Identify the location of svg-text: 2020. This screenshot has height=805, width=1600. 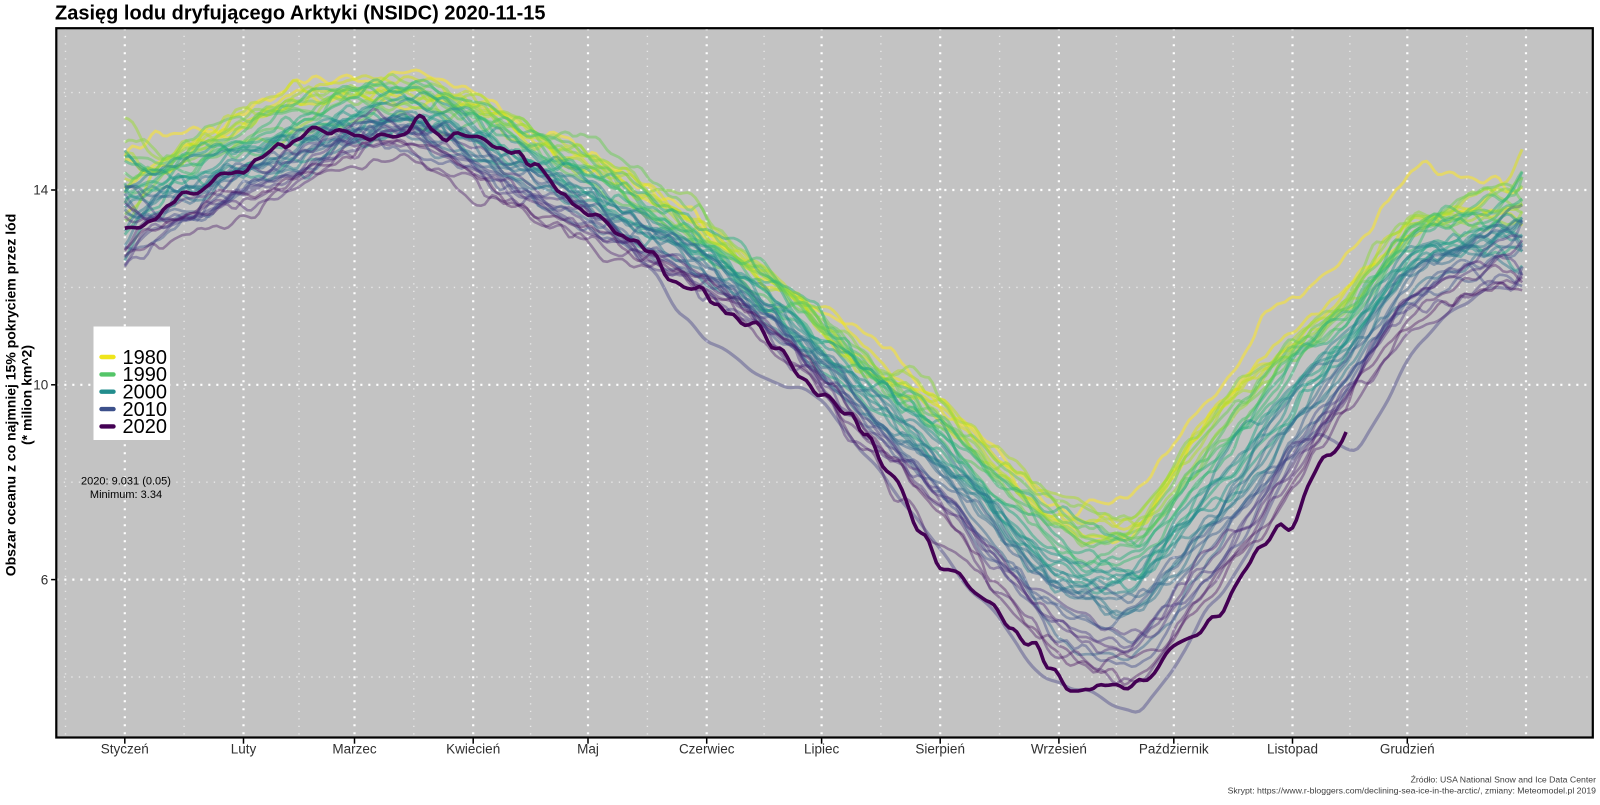
(145, 427).